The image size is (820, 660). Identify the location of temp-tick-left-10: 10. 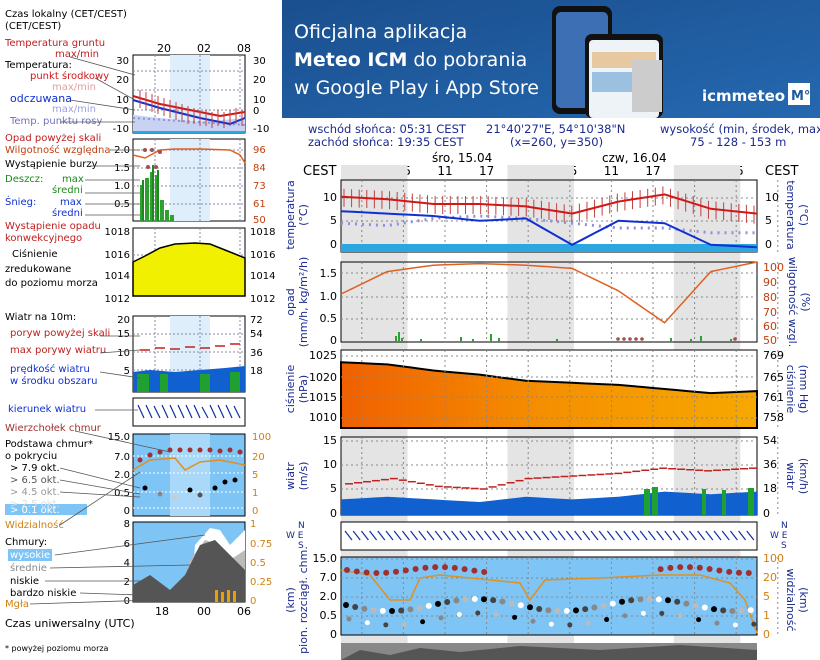
(122, 100).